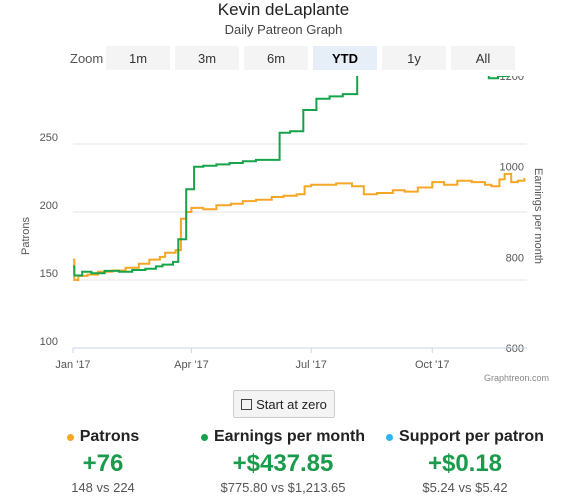 Image resolution: width=567 pixels, height=500 pixels. Describe the element at coordinates (289, 436) in the screenshot. I see `stat-earnings-title: Earnings per month` at that location.